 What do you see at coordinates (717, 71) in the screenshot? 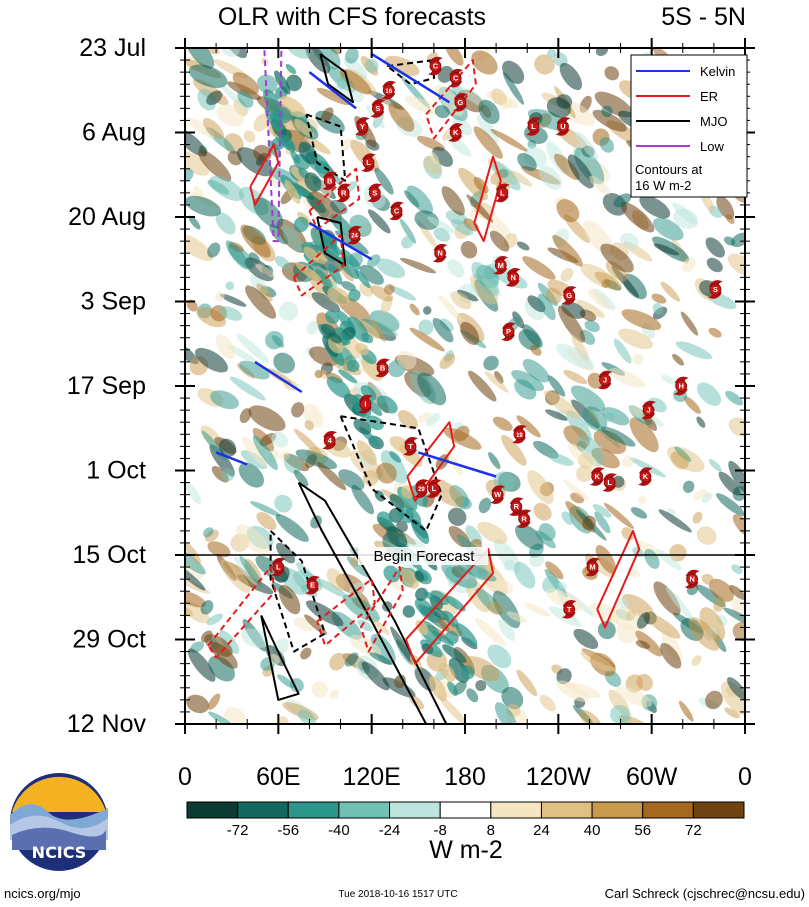
I see `legend-kelvin-label: Kelvin` at bounding box center [717, 71].